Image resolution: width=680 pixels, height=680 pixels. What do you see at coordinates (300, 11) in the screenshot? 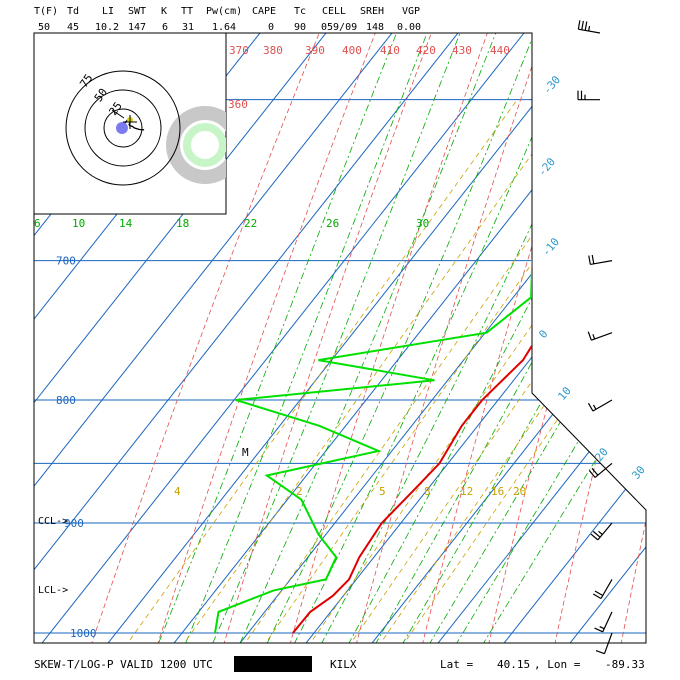
I see `header-label: Tc` at bounding box center [300, 11].